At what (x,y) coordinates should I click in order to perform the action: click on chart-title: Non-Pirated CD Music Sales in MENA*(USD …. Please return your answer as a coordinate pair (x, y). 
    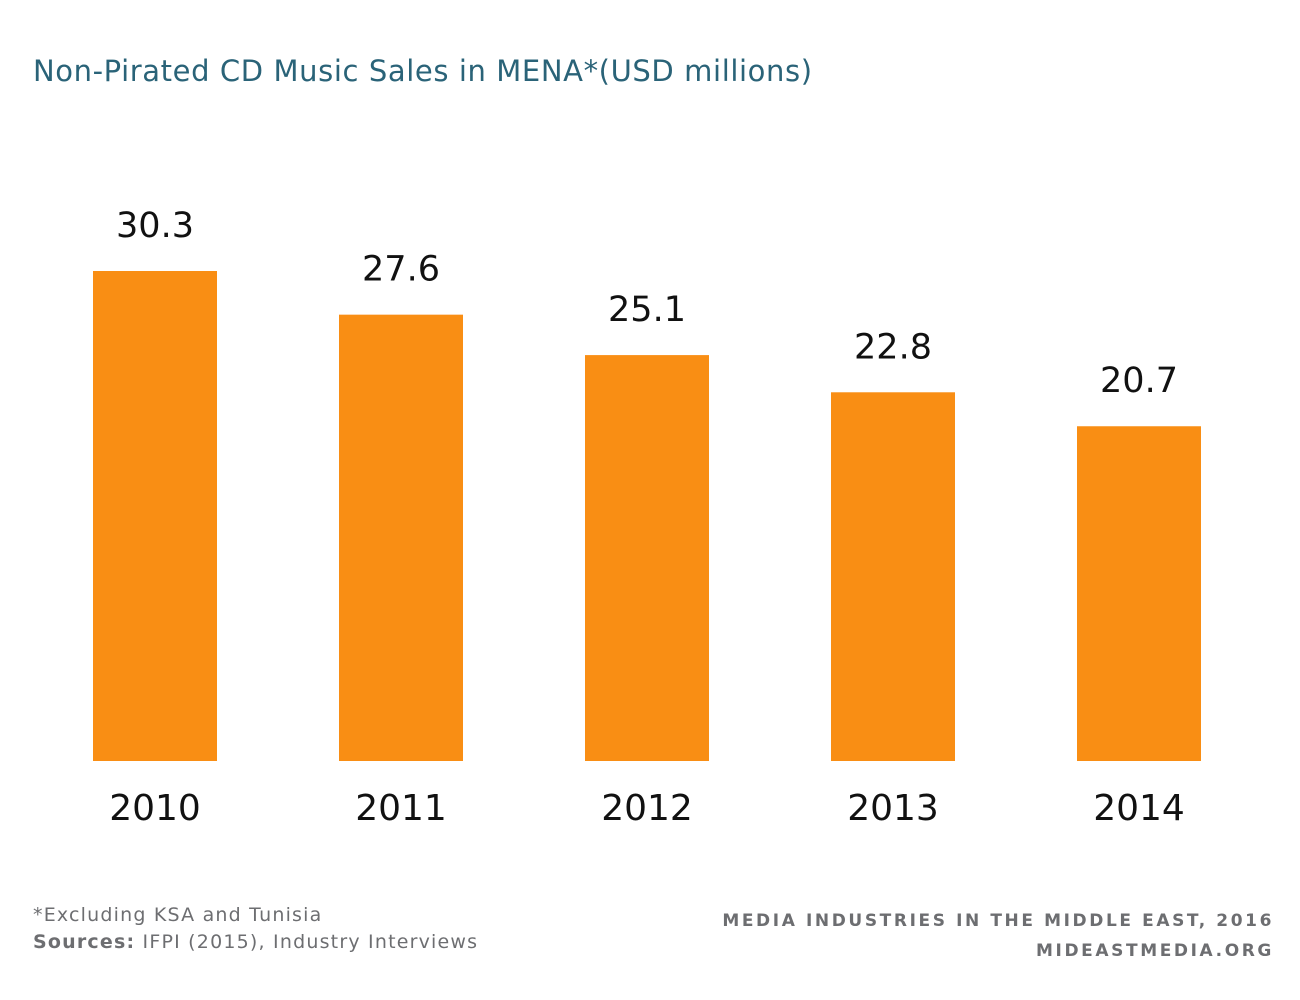
    Looking at the image, I should click on (423, 71).